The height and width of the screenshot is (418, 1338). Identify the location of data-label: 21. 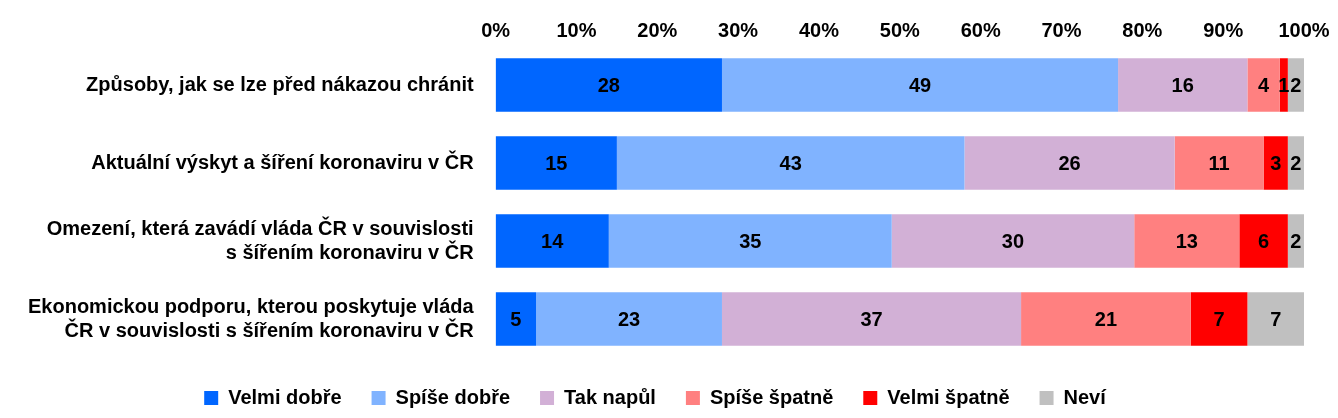
(1106, 318).